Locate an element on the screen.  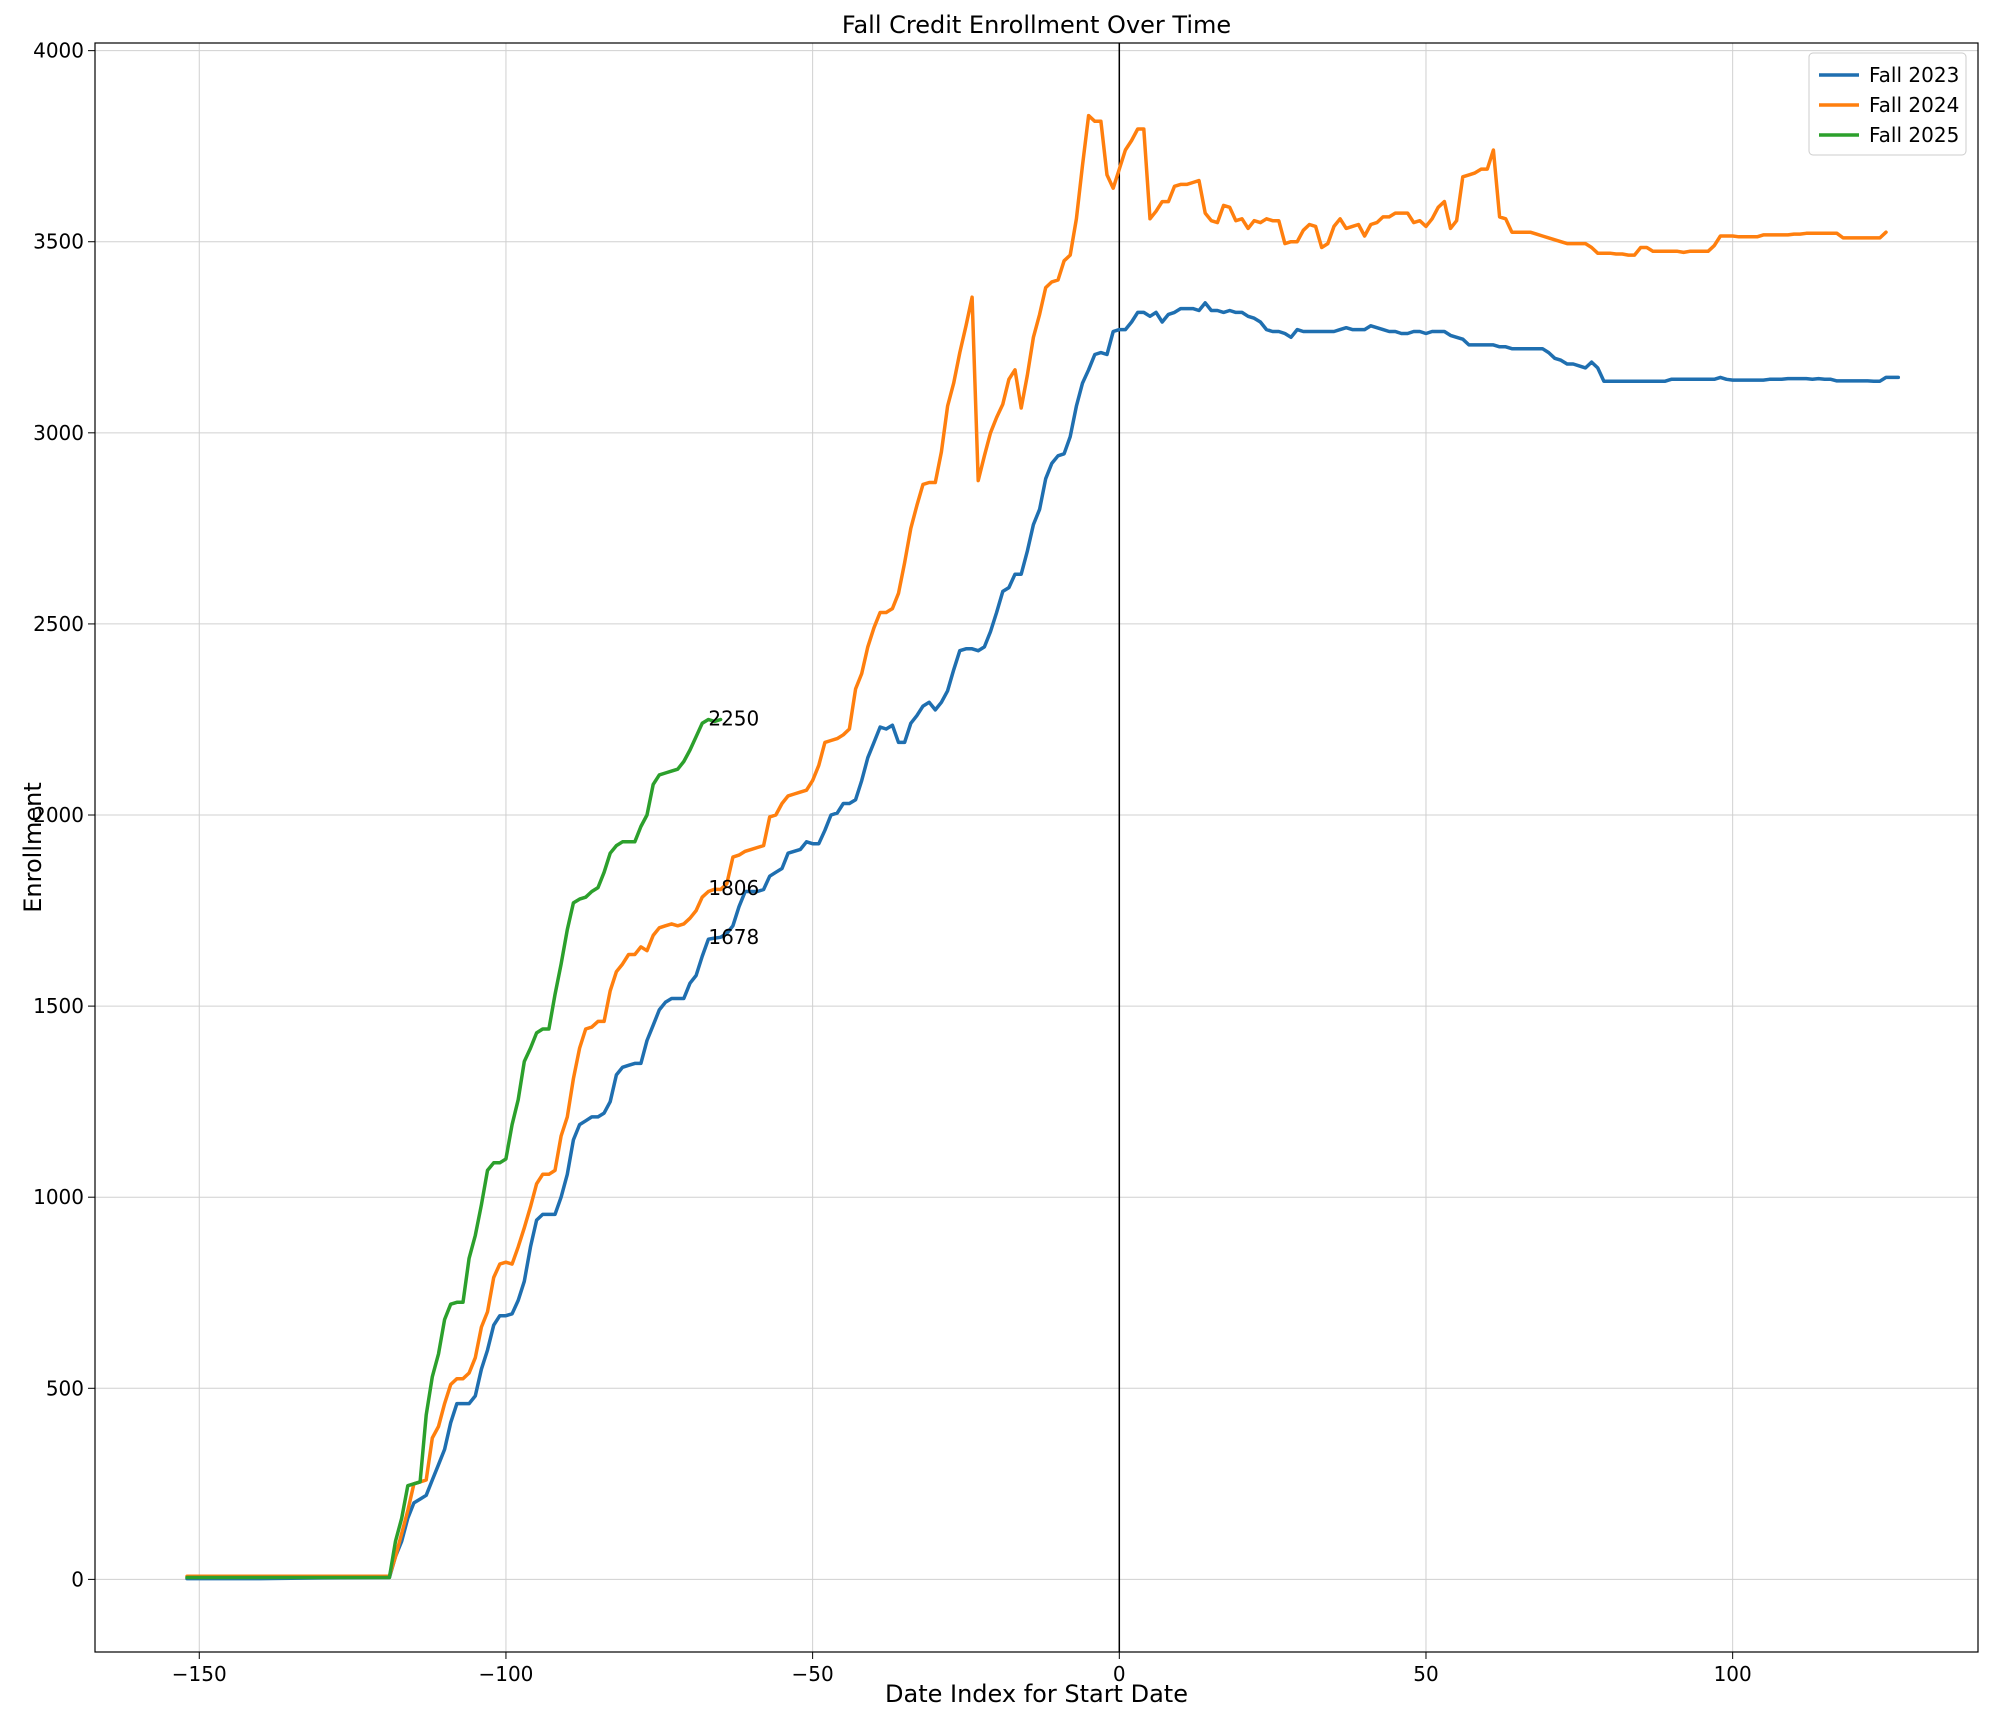
legend-label: Fall 2024 is located at coordinates (1914, 105).